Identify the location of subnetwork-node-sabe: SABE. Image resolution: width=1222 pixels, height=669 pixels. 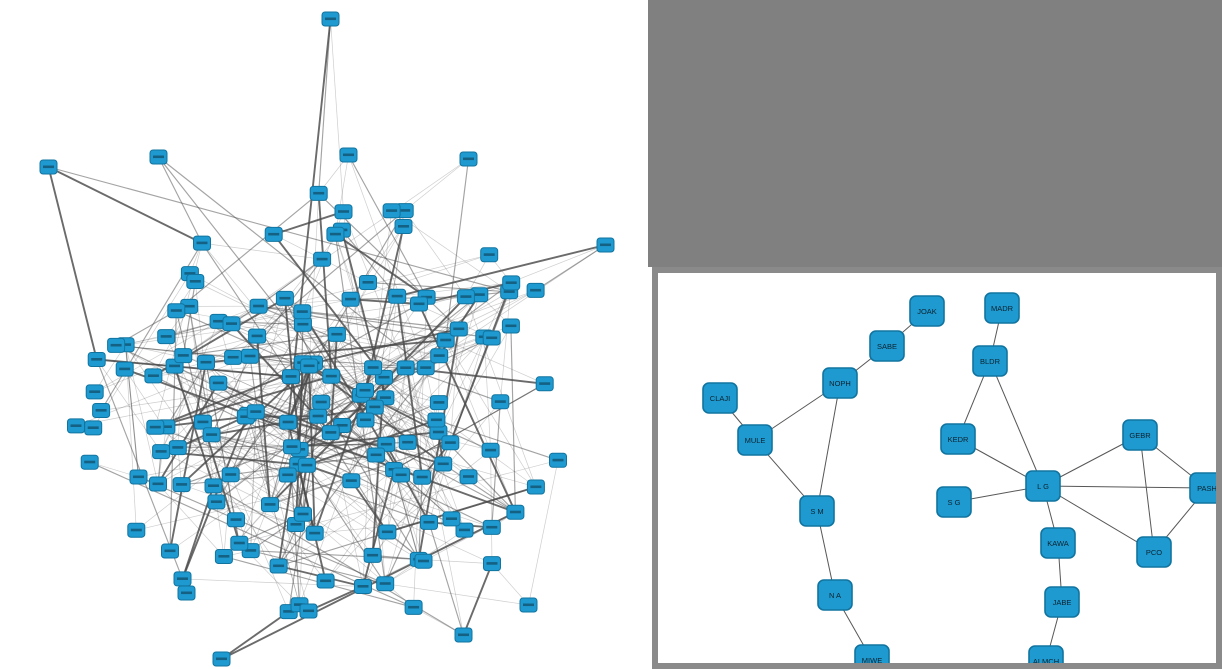
(887, 346).